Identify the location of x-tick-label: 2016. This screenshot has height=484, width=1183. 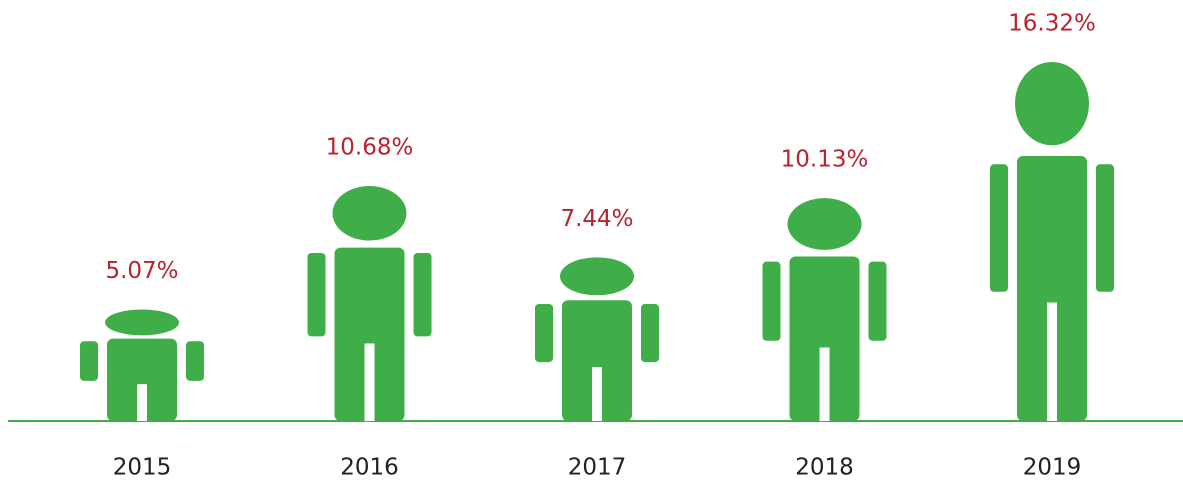
(369, 468).